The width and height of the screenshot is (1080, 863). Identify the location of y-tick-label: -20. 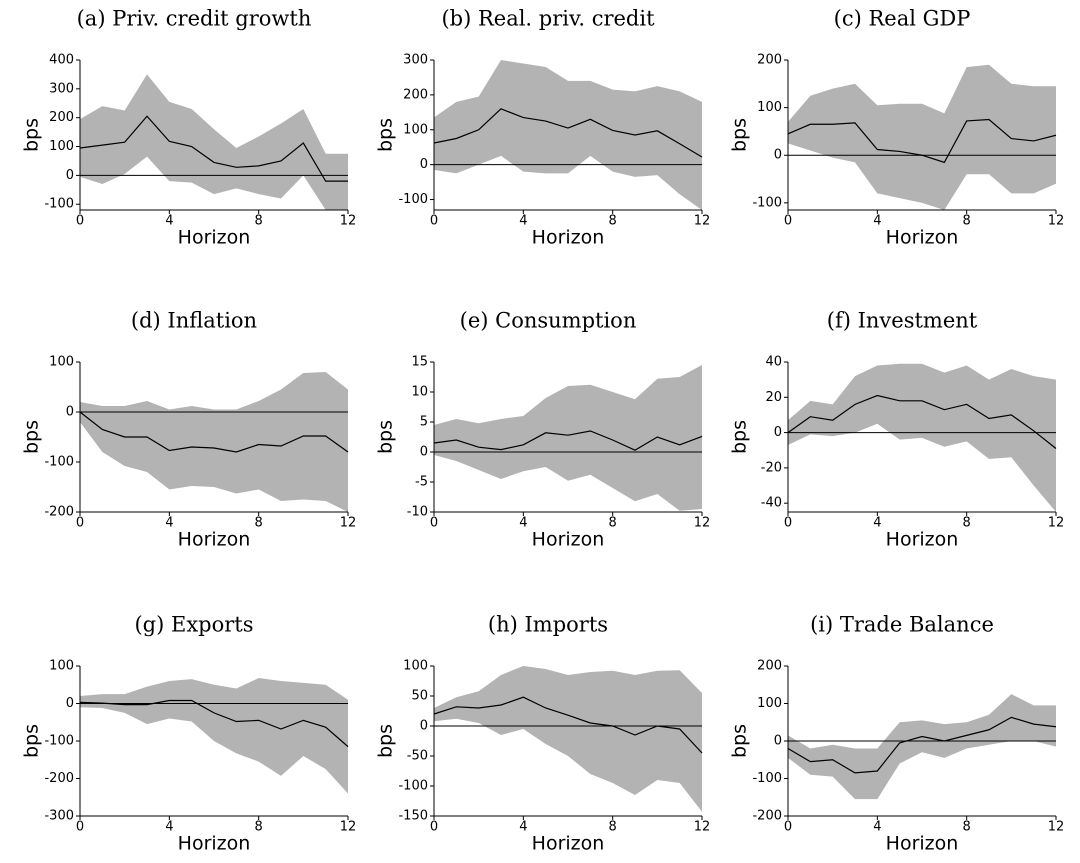
(771, 467).